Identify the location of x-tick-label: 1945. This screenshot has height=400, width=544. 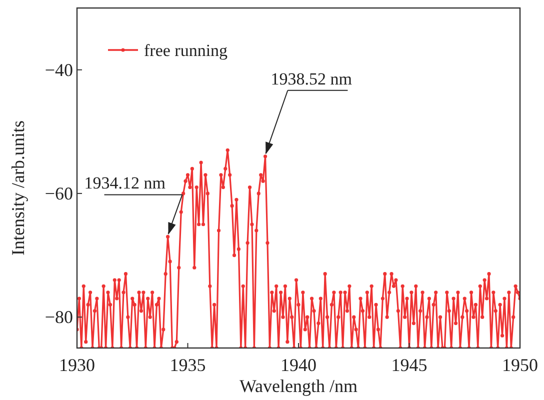
(409, 365).